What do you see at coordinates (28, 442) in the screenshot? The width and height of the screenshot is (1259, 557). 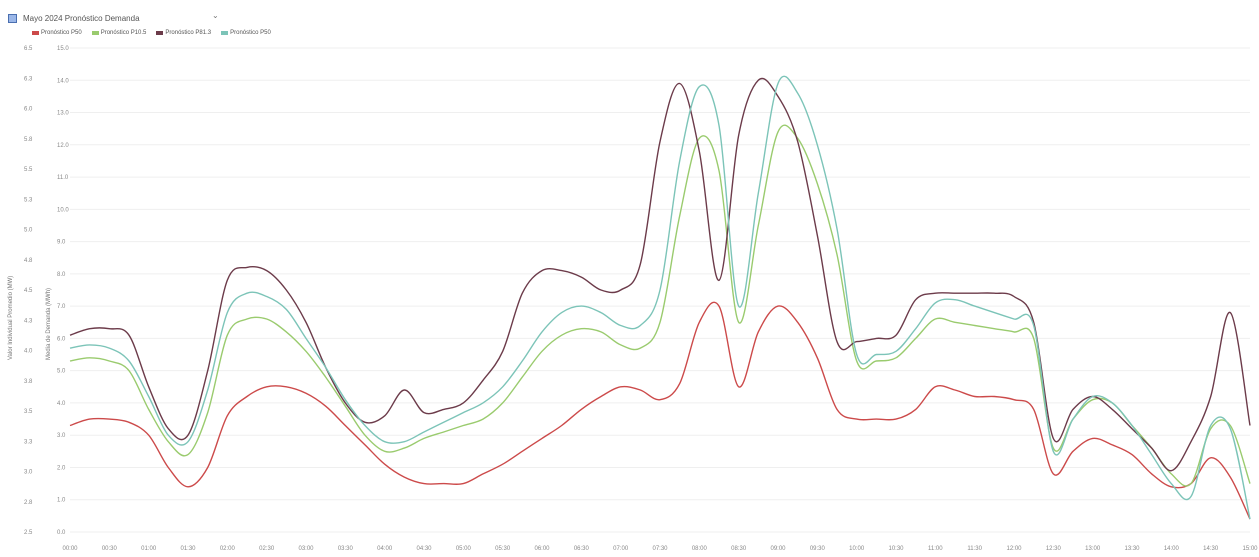 I see `y-left-tick-label: 3.3` at bounding box center [28, 442].